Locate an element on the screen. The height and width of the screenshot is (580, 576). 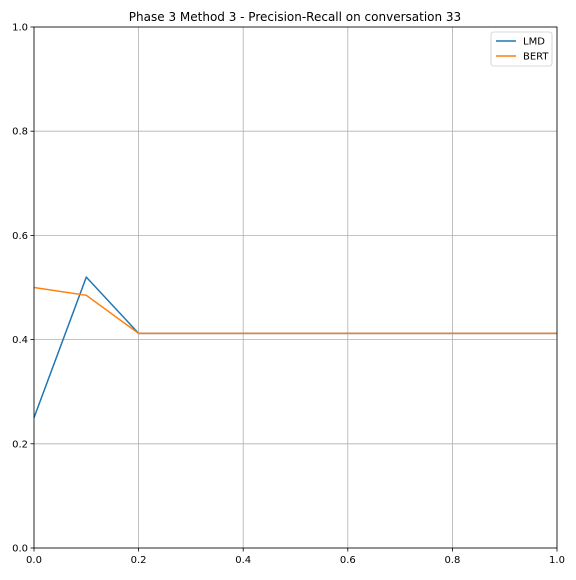
x-tick-label: 0.2 is located at coordinates (139, 560).